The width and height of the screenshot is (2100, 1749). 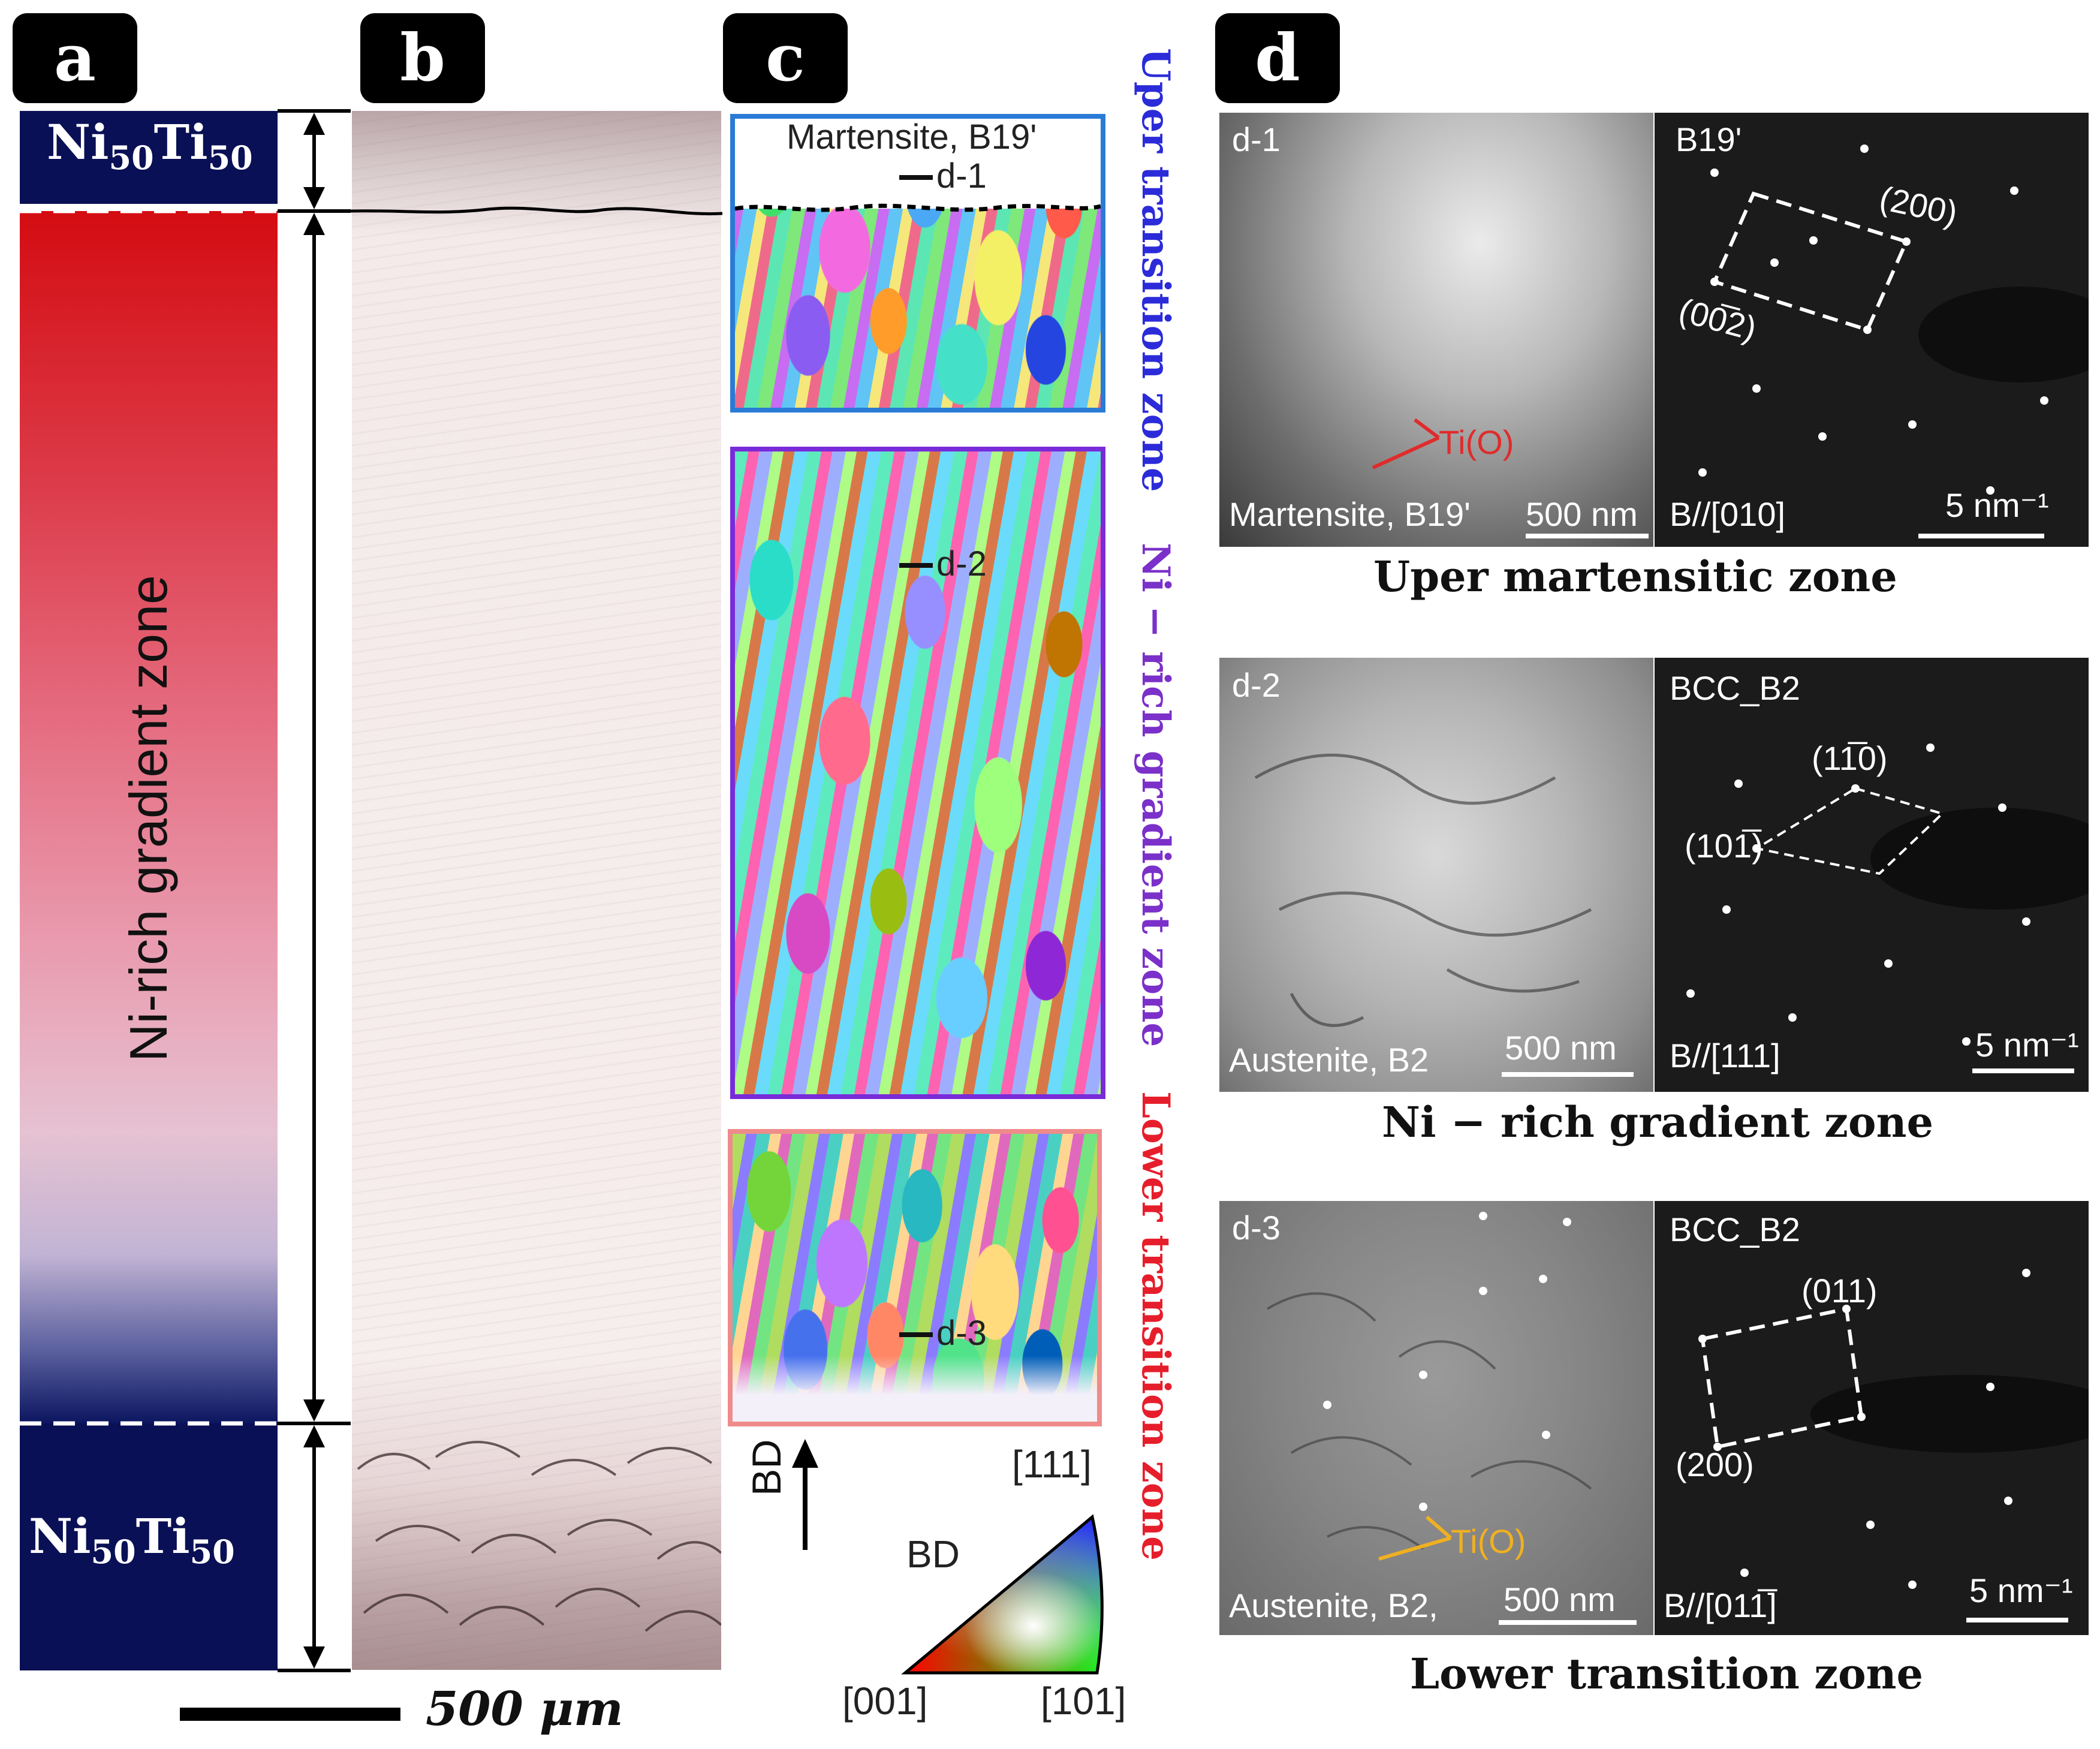 I want to click on panel-label-d: d, so click(x=1277, y=58).